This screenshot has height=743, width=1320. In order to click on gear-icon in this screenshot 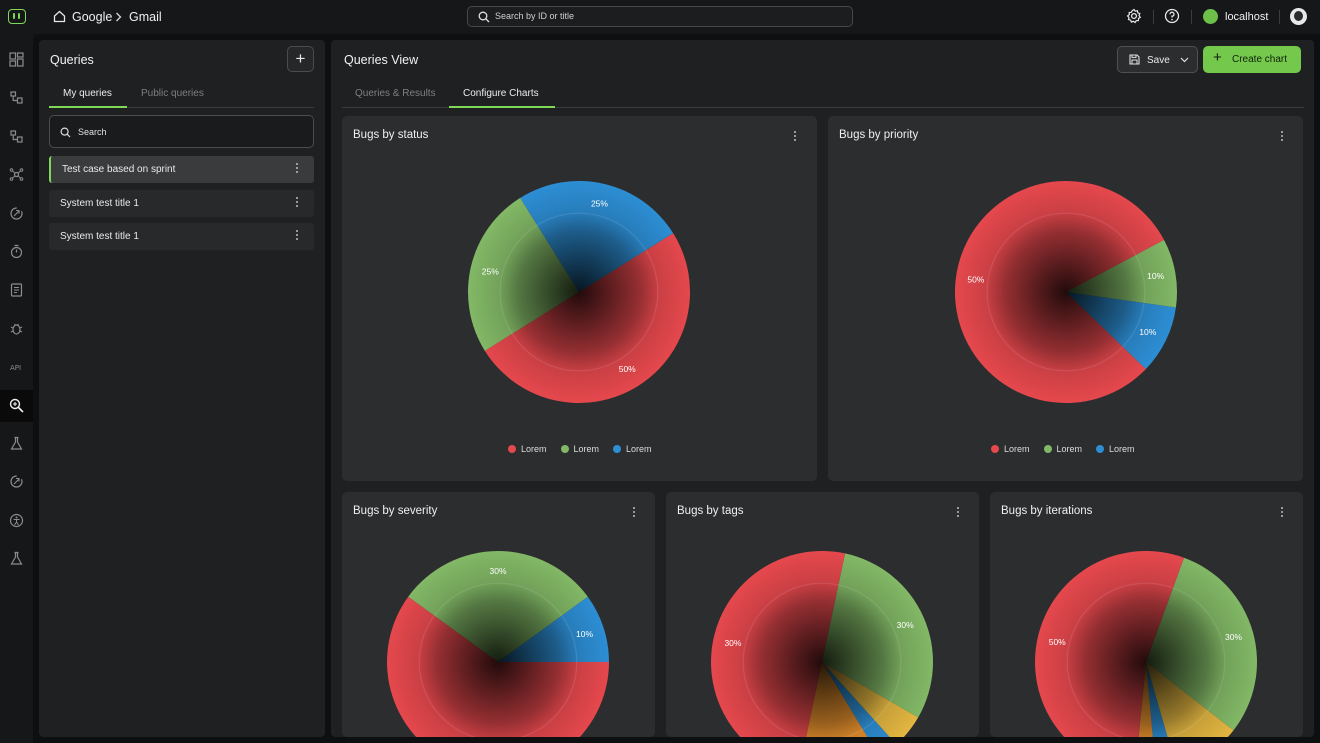, I will do `click(1134, 16)`.